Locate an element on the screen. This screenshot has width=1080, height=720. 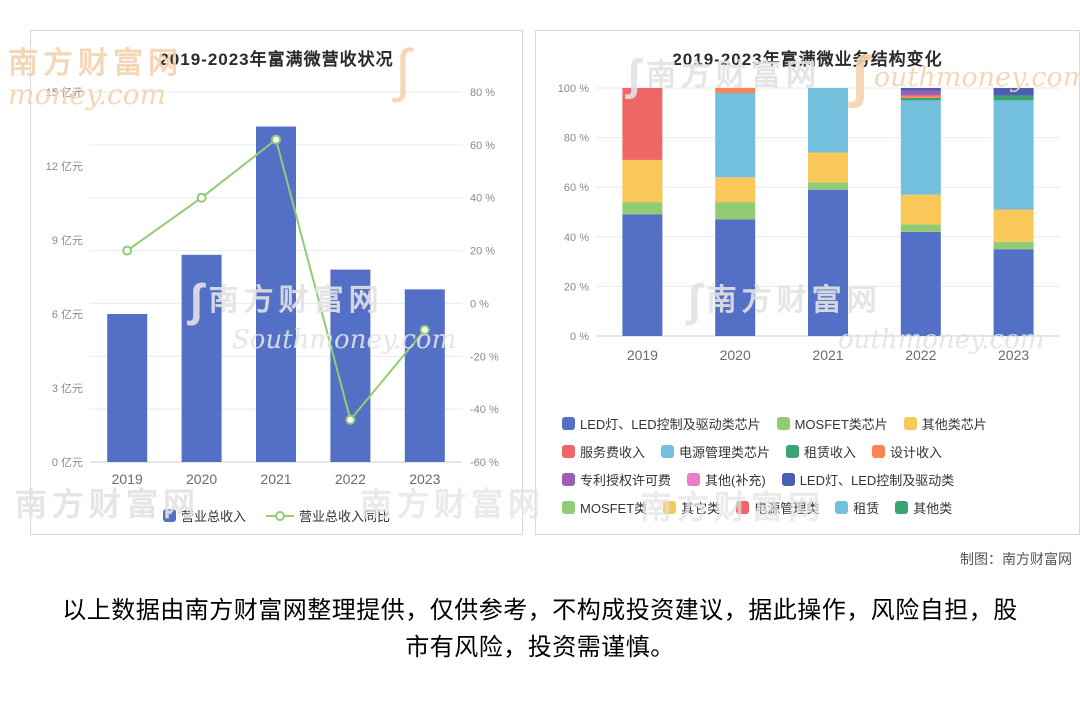
legend-row: LED灯、LED控制及驱动类芯片 MOSFET类芯片 其他类芯片 is located at coordinates (820, 423).